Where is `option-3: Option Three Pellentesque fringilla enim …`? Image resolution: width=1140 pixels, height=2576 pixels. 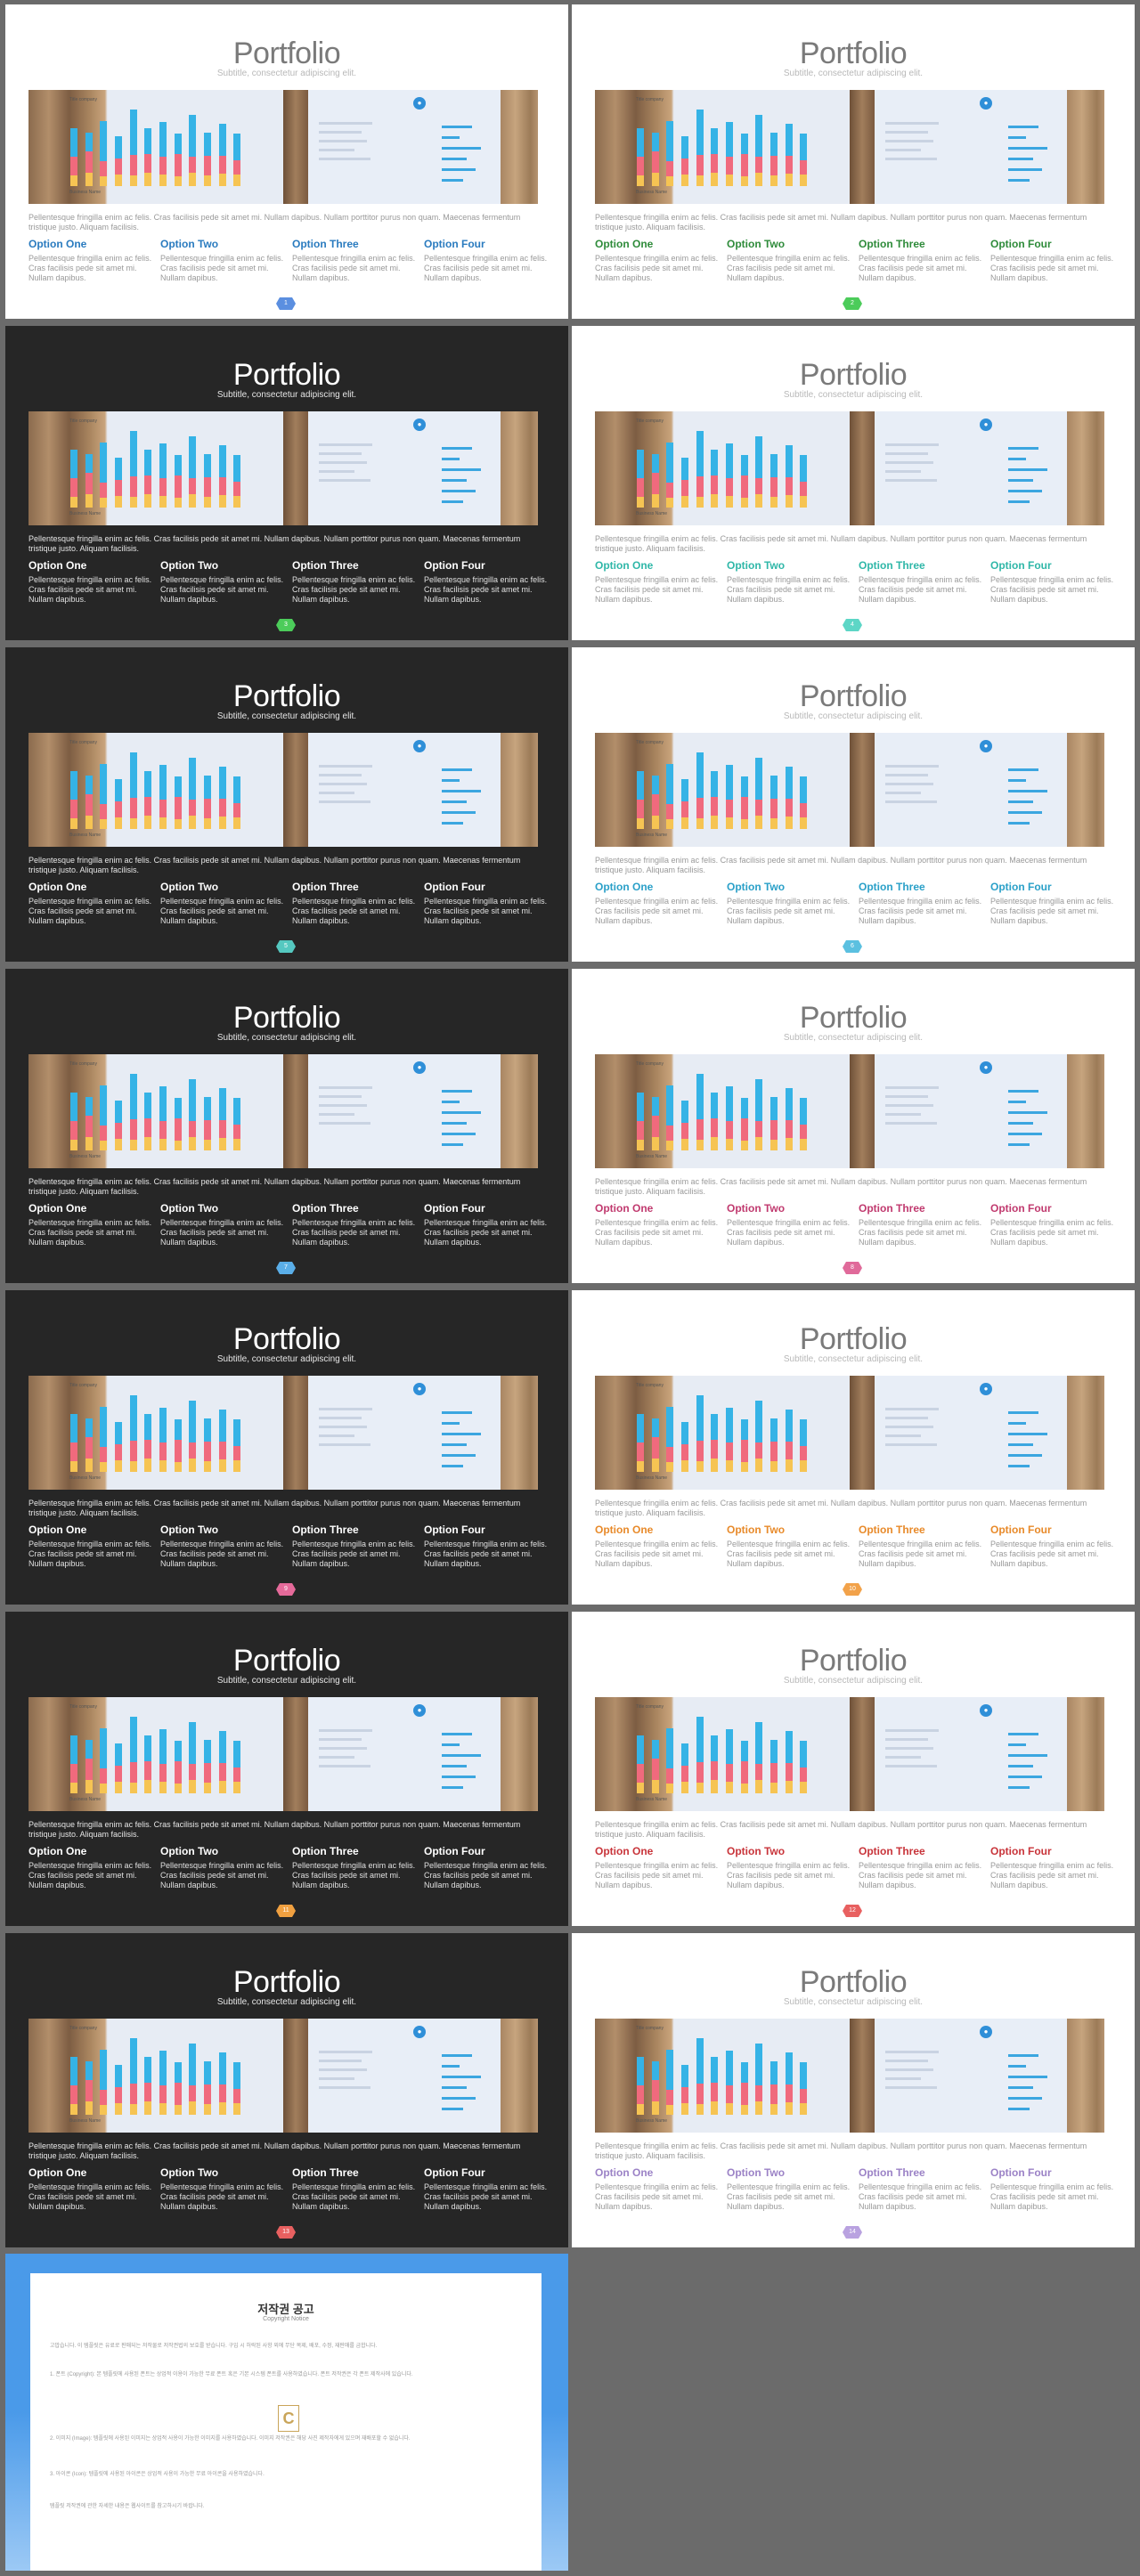 option-3: Option Three Pellentesque fringilla enim … is located at coordinates (354, 903).